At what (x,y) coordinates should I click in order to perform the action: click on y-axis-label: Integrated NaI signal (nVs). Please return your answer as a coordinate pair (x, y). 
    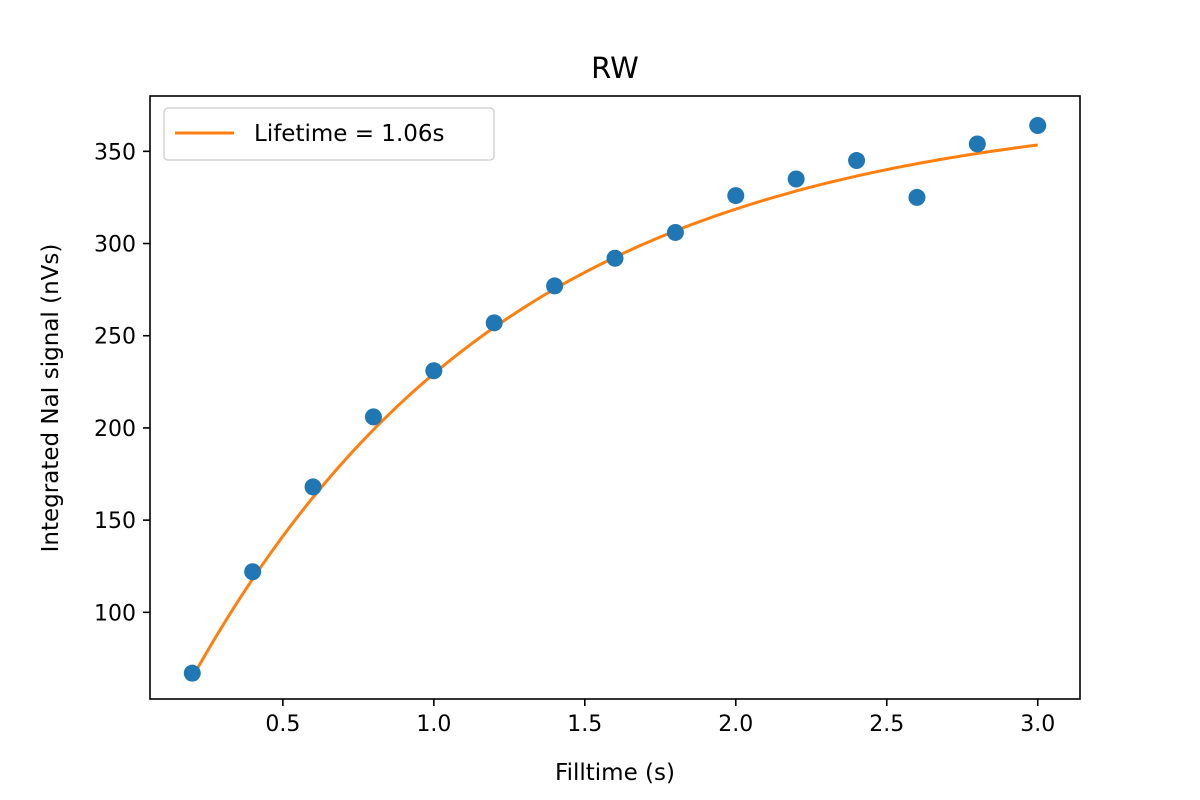
    Looking at the image, I should click on (51, 398).